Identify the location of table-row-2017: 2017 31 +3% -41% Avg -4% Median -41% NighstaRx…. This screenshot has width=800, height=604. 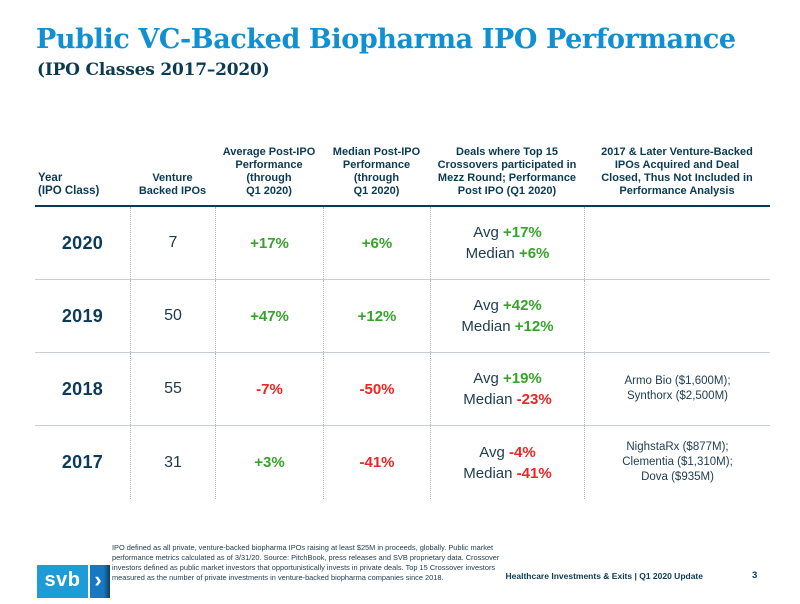
(402, 462).